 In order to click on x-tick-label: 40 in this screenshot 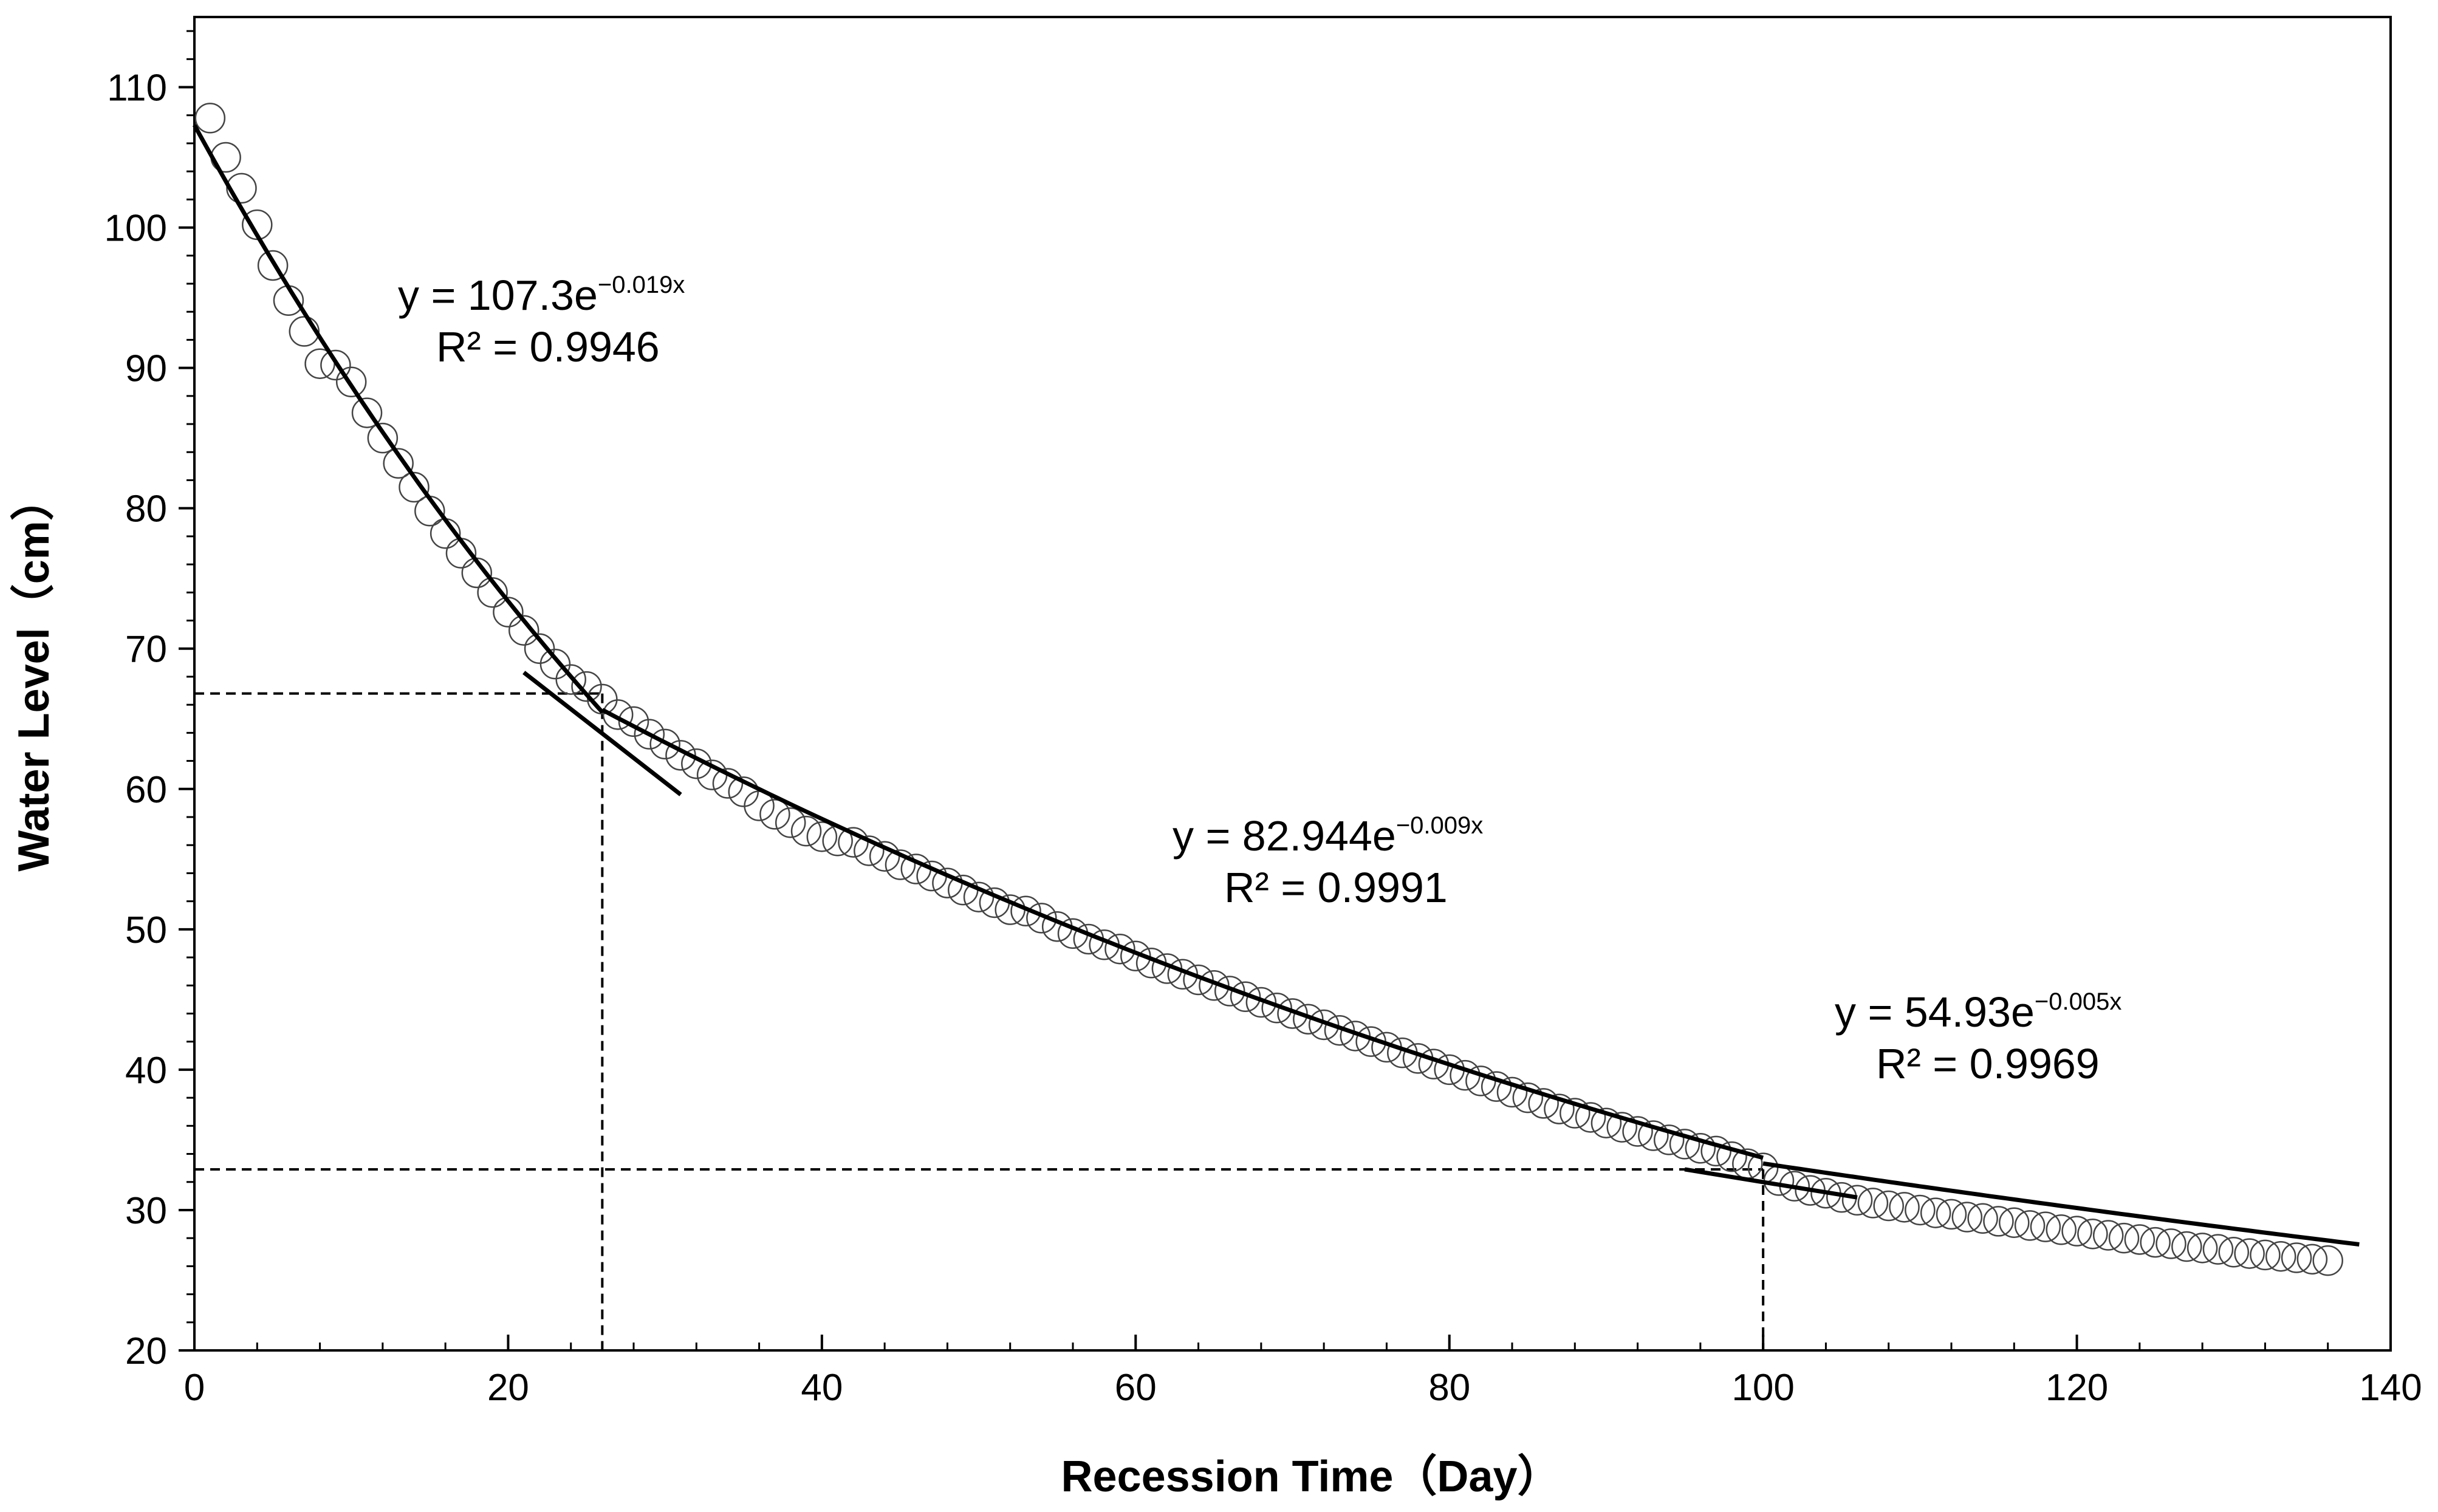, I will do `click(822, 1388)`.